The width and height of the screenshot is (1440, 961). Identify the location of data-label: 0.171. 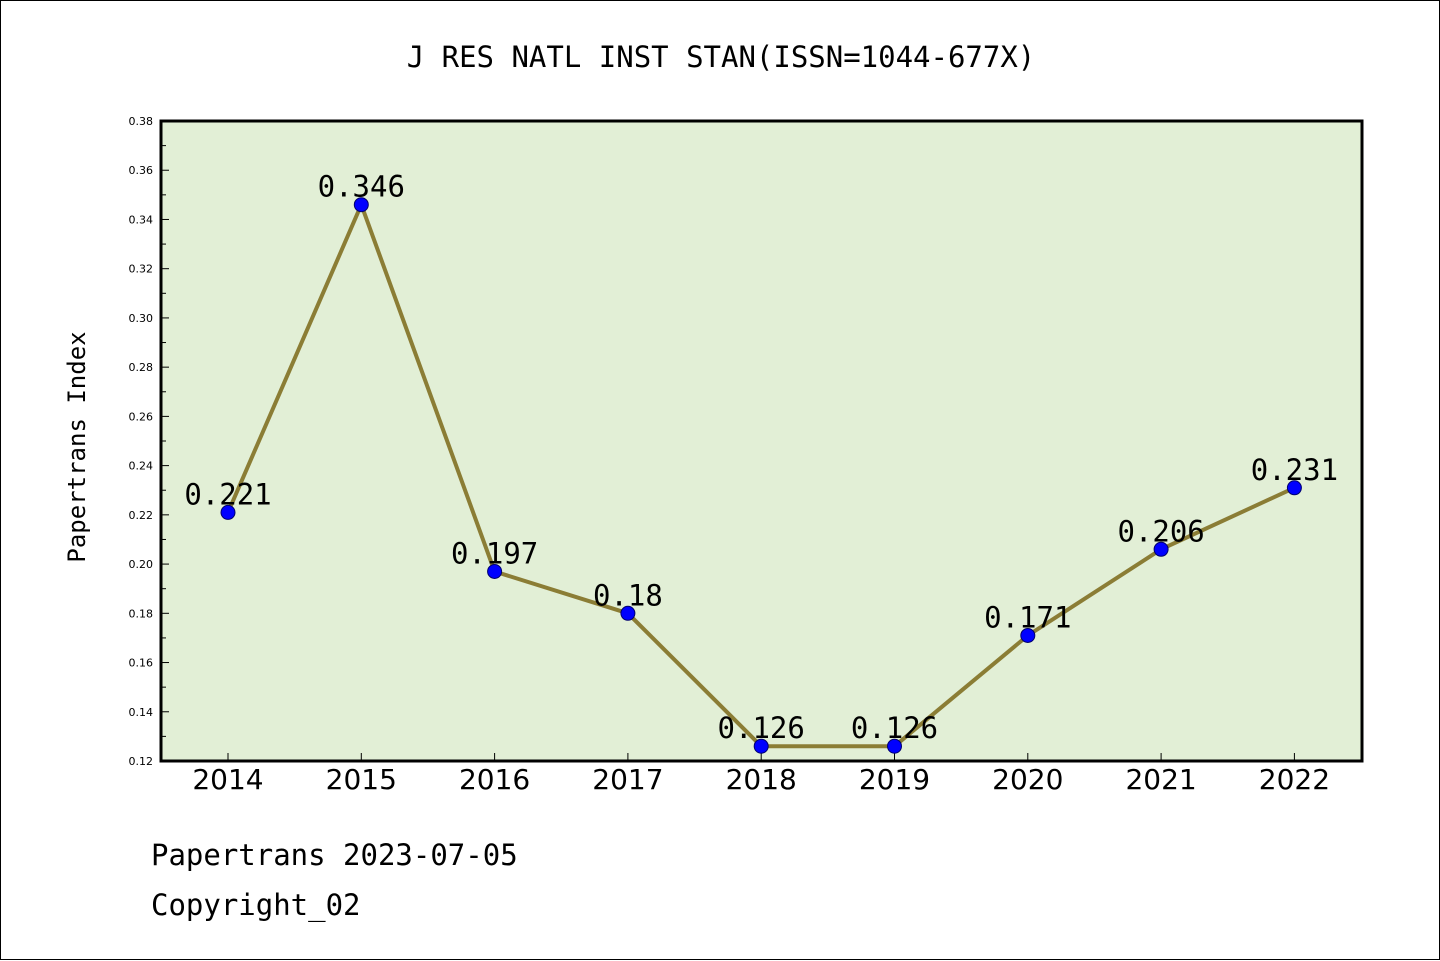
(1027, 617).